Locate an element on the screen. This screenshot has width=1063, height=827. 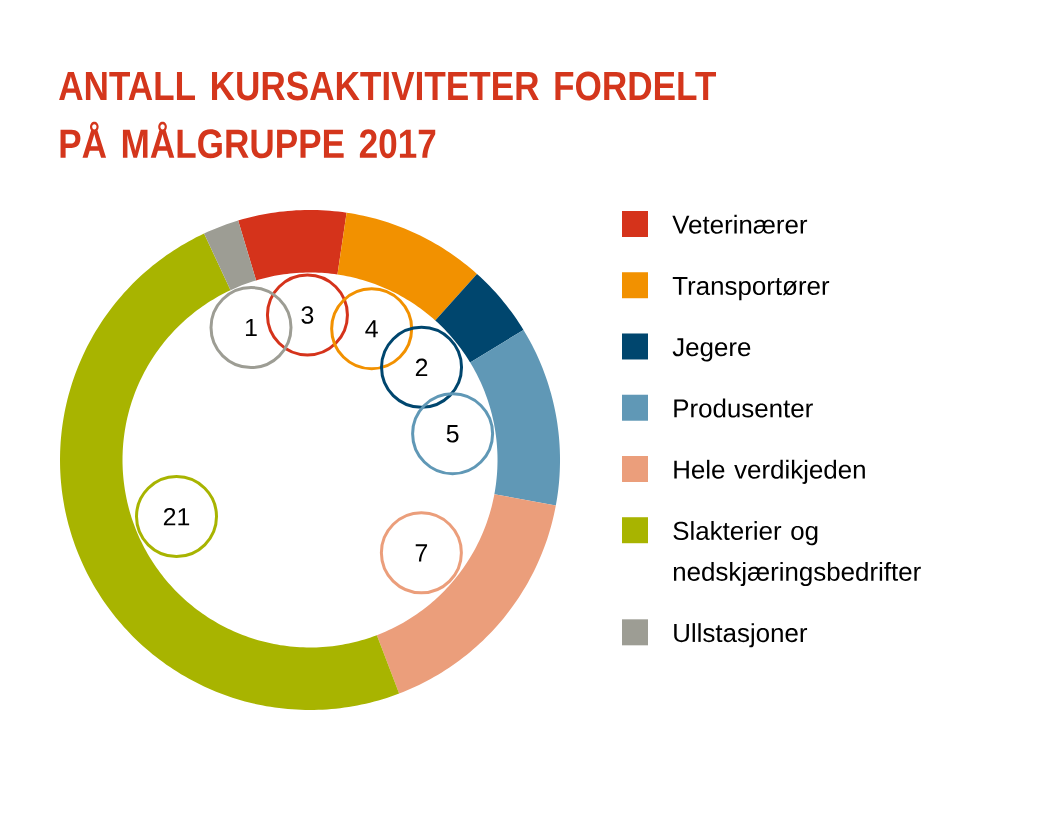
legend-label: Transportører is located at coordinates (751, 289).